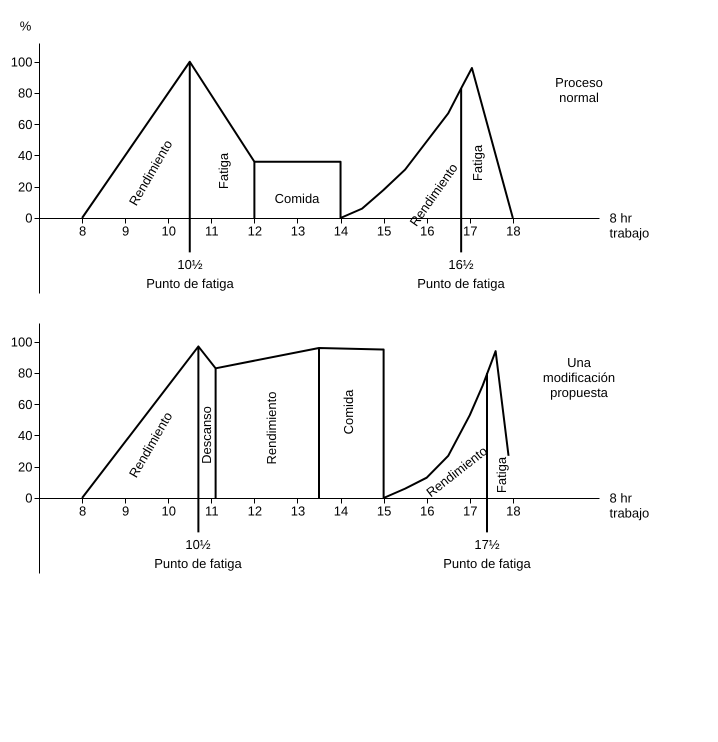  I want to click on annotation: 16½, so click(461, 264).